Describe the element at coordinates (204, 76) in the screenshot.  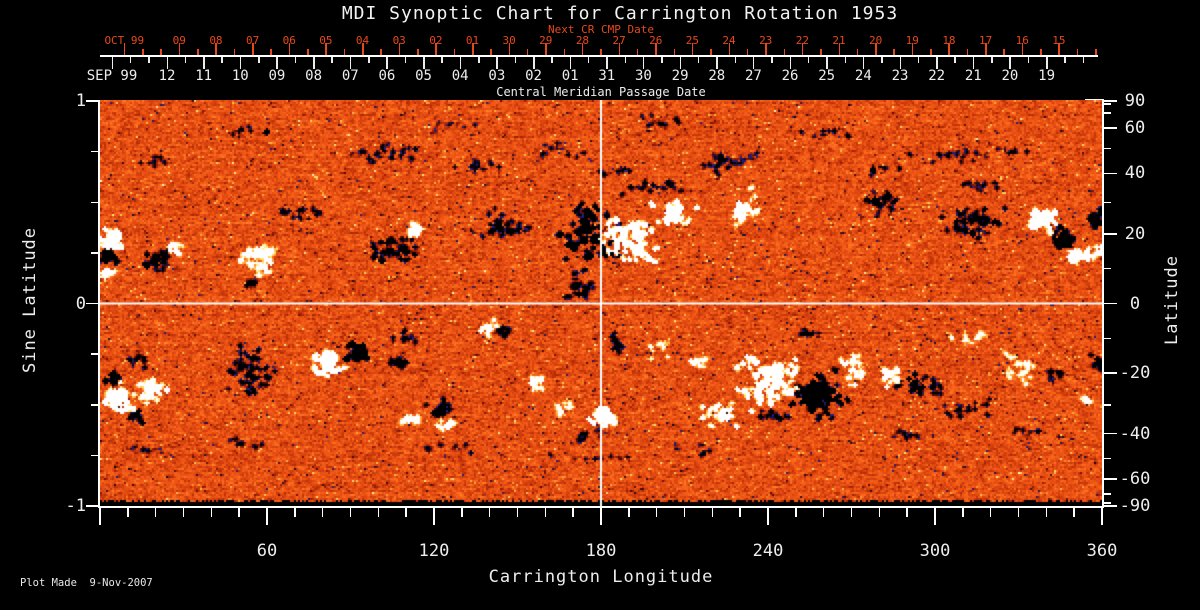
I see `cmp-day-label: 11` at that location.